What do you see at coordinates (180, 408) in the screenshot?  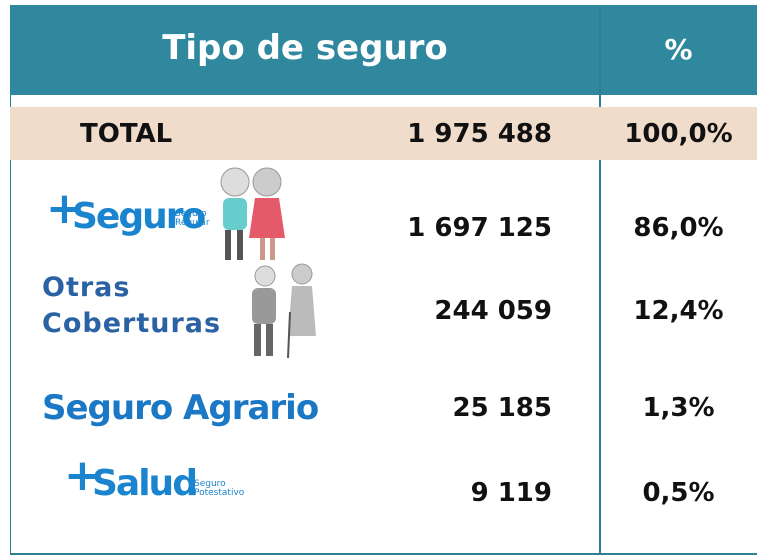 I see `row-name: Seguro Agrario` at bounding box center [180, 408].